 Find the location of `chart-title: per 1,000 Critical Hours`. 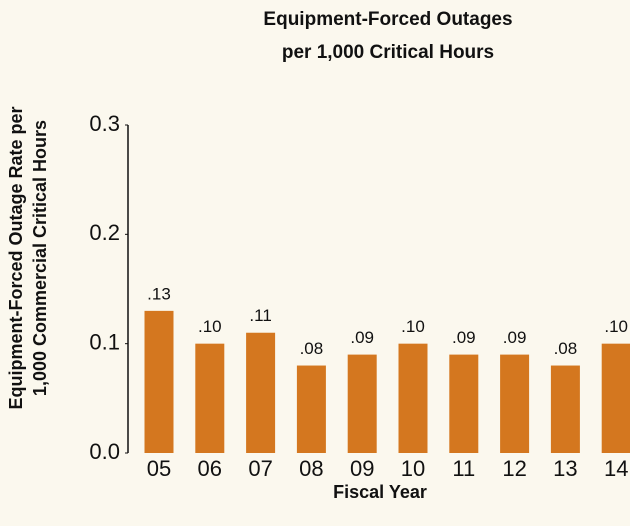

chart-title: per 1,000 Critical Hours is located at coordinates (388, 52).